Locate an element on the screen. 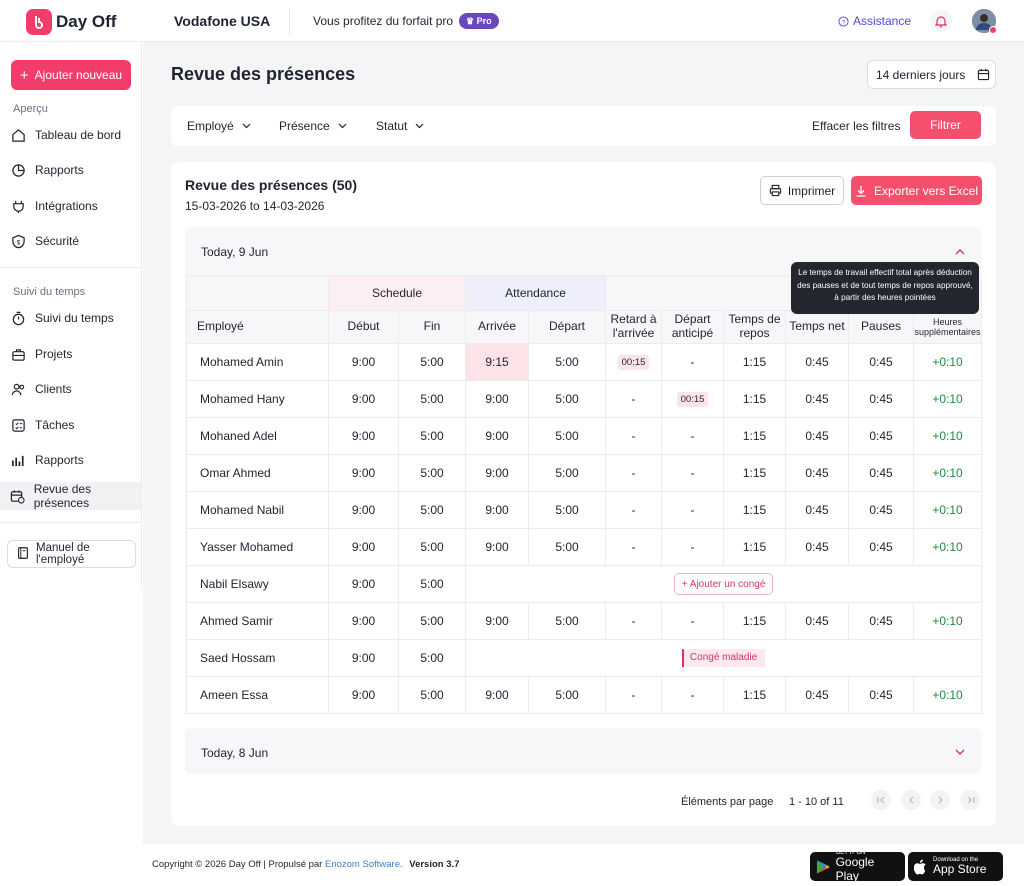 This screenshot has height=886, width=1024. app-store-badge: Download on the App Store is located at coordinates (955, 866).